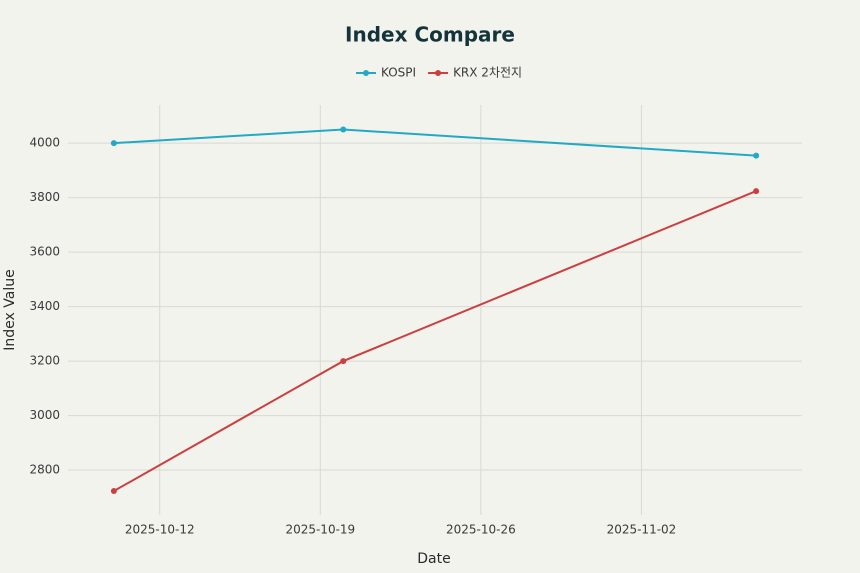 This screenshot has height=573, width=860. Describe the element at coordinates (44, 415) in the screenshot. I see `y-tick-label: 3000` at that location.